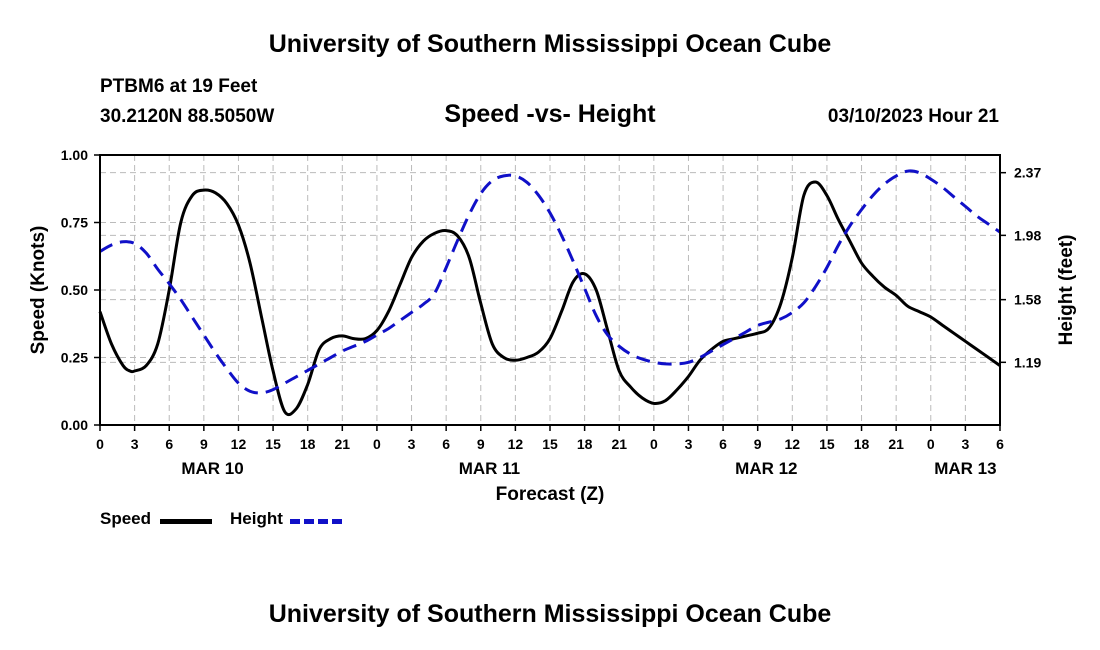 Image resolution: width=1100 pixels, height=650 pixels. I want to click on left-tick-label: 0.50, so click(74, 290).